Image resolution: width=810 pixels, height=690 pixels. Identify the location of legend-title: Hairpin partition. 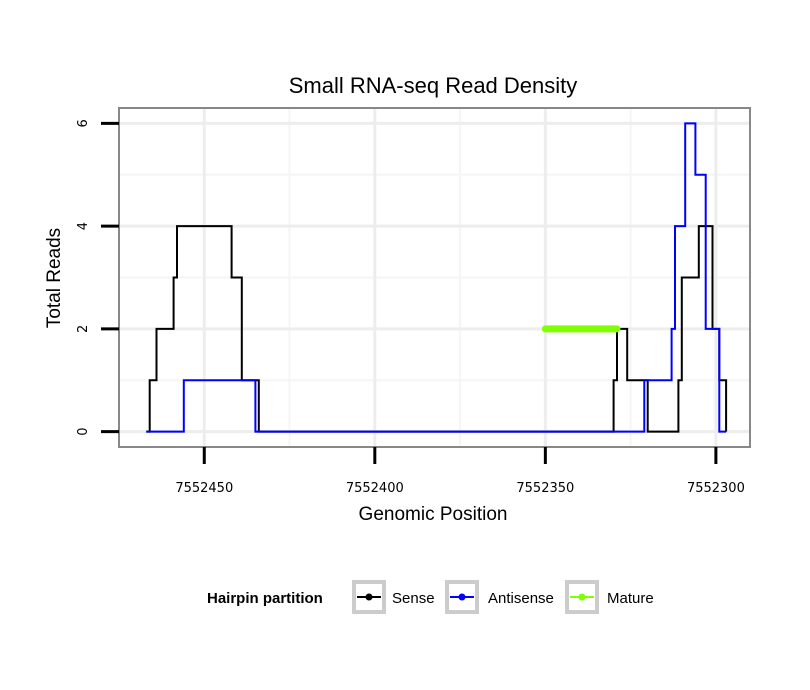
(265, 598).